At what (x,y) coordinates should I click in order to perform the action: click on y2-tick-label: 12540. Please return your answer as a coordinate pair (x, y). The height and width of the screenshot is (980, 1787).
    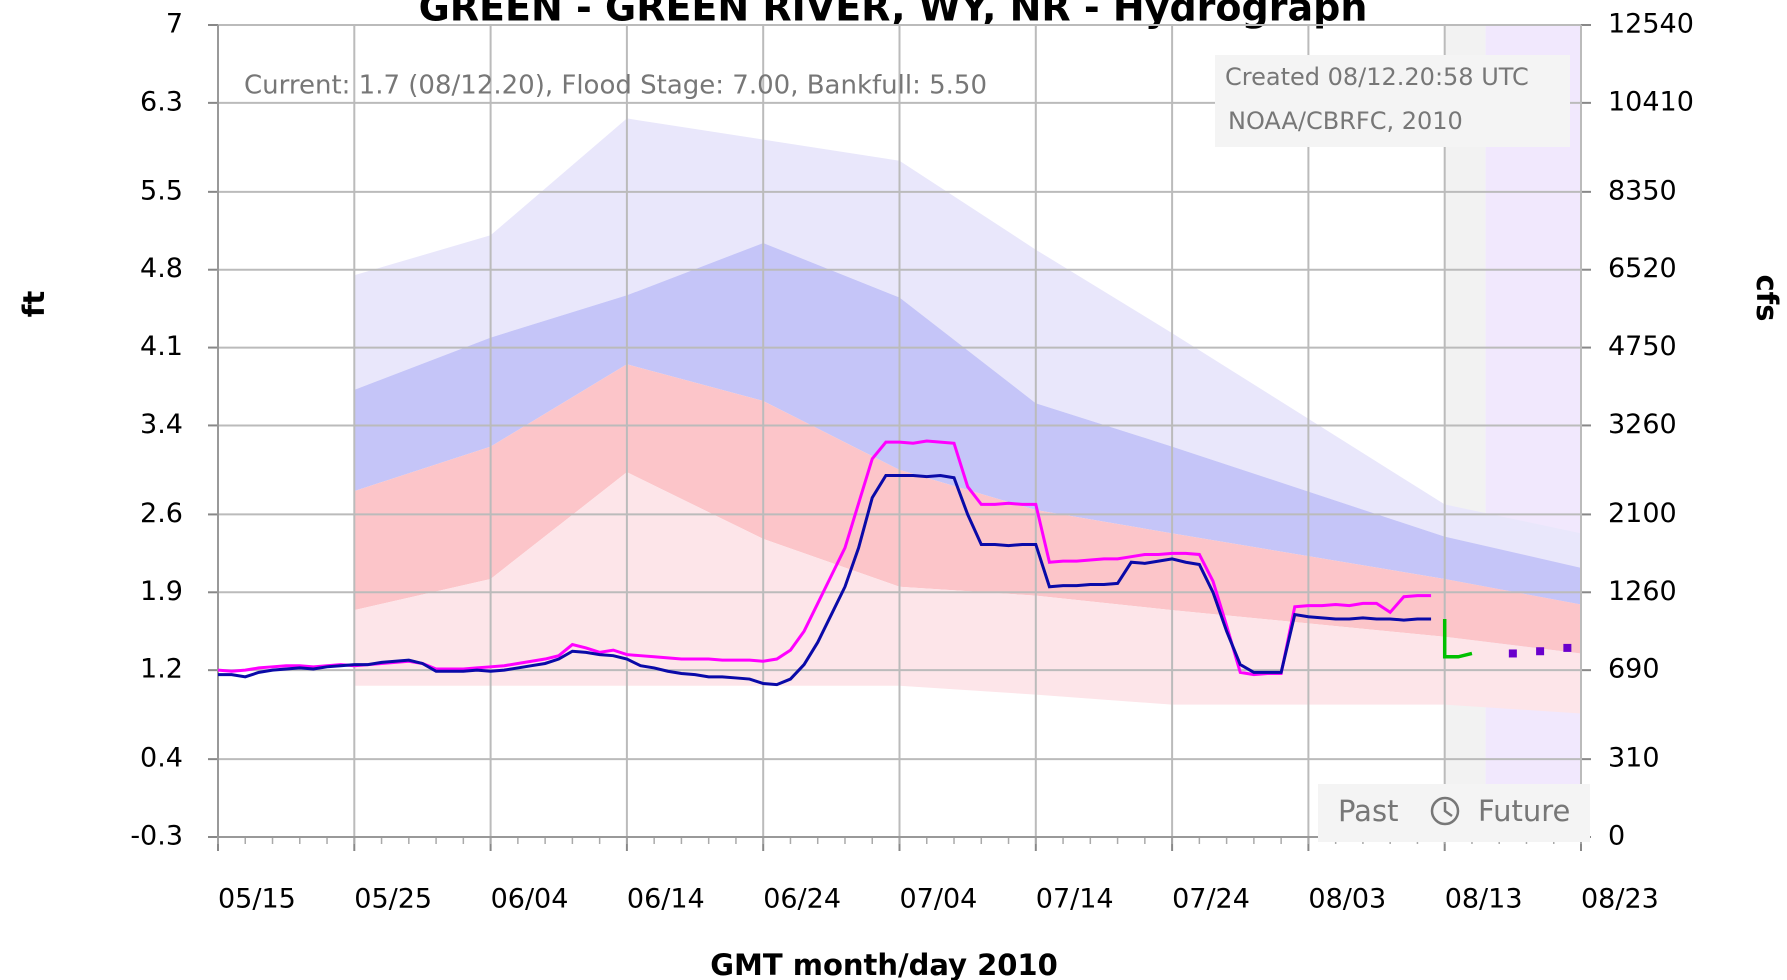
    Looking at the image, I should click on (1651, 24).